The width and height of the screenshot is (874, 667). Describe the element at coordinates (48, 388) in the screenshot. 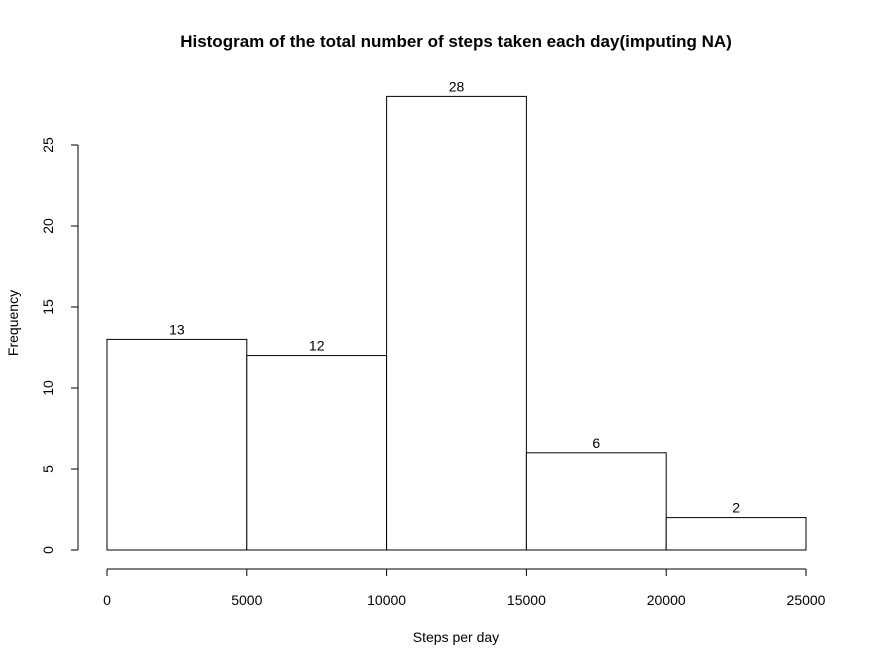

I see `y-tick-label: 10` at that location.